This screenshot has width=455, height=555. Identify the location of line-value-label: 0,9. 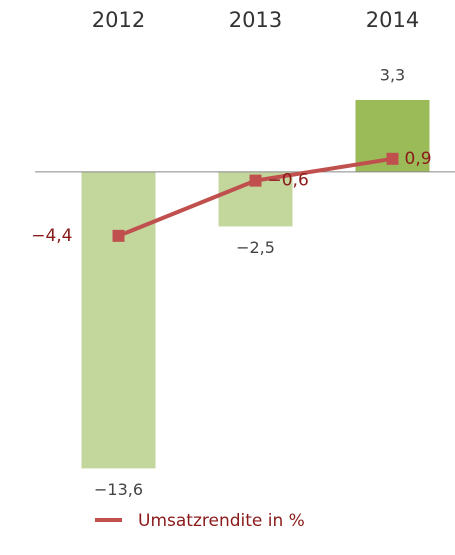
(418, 159).